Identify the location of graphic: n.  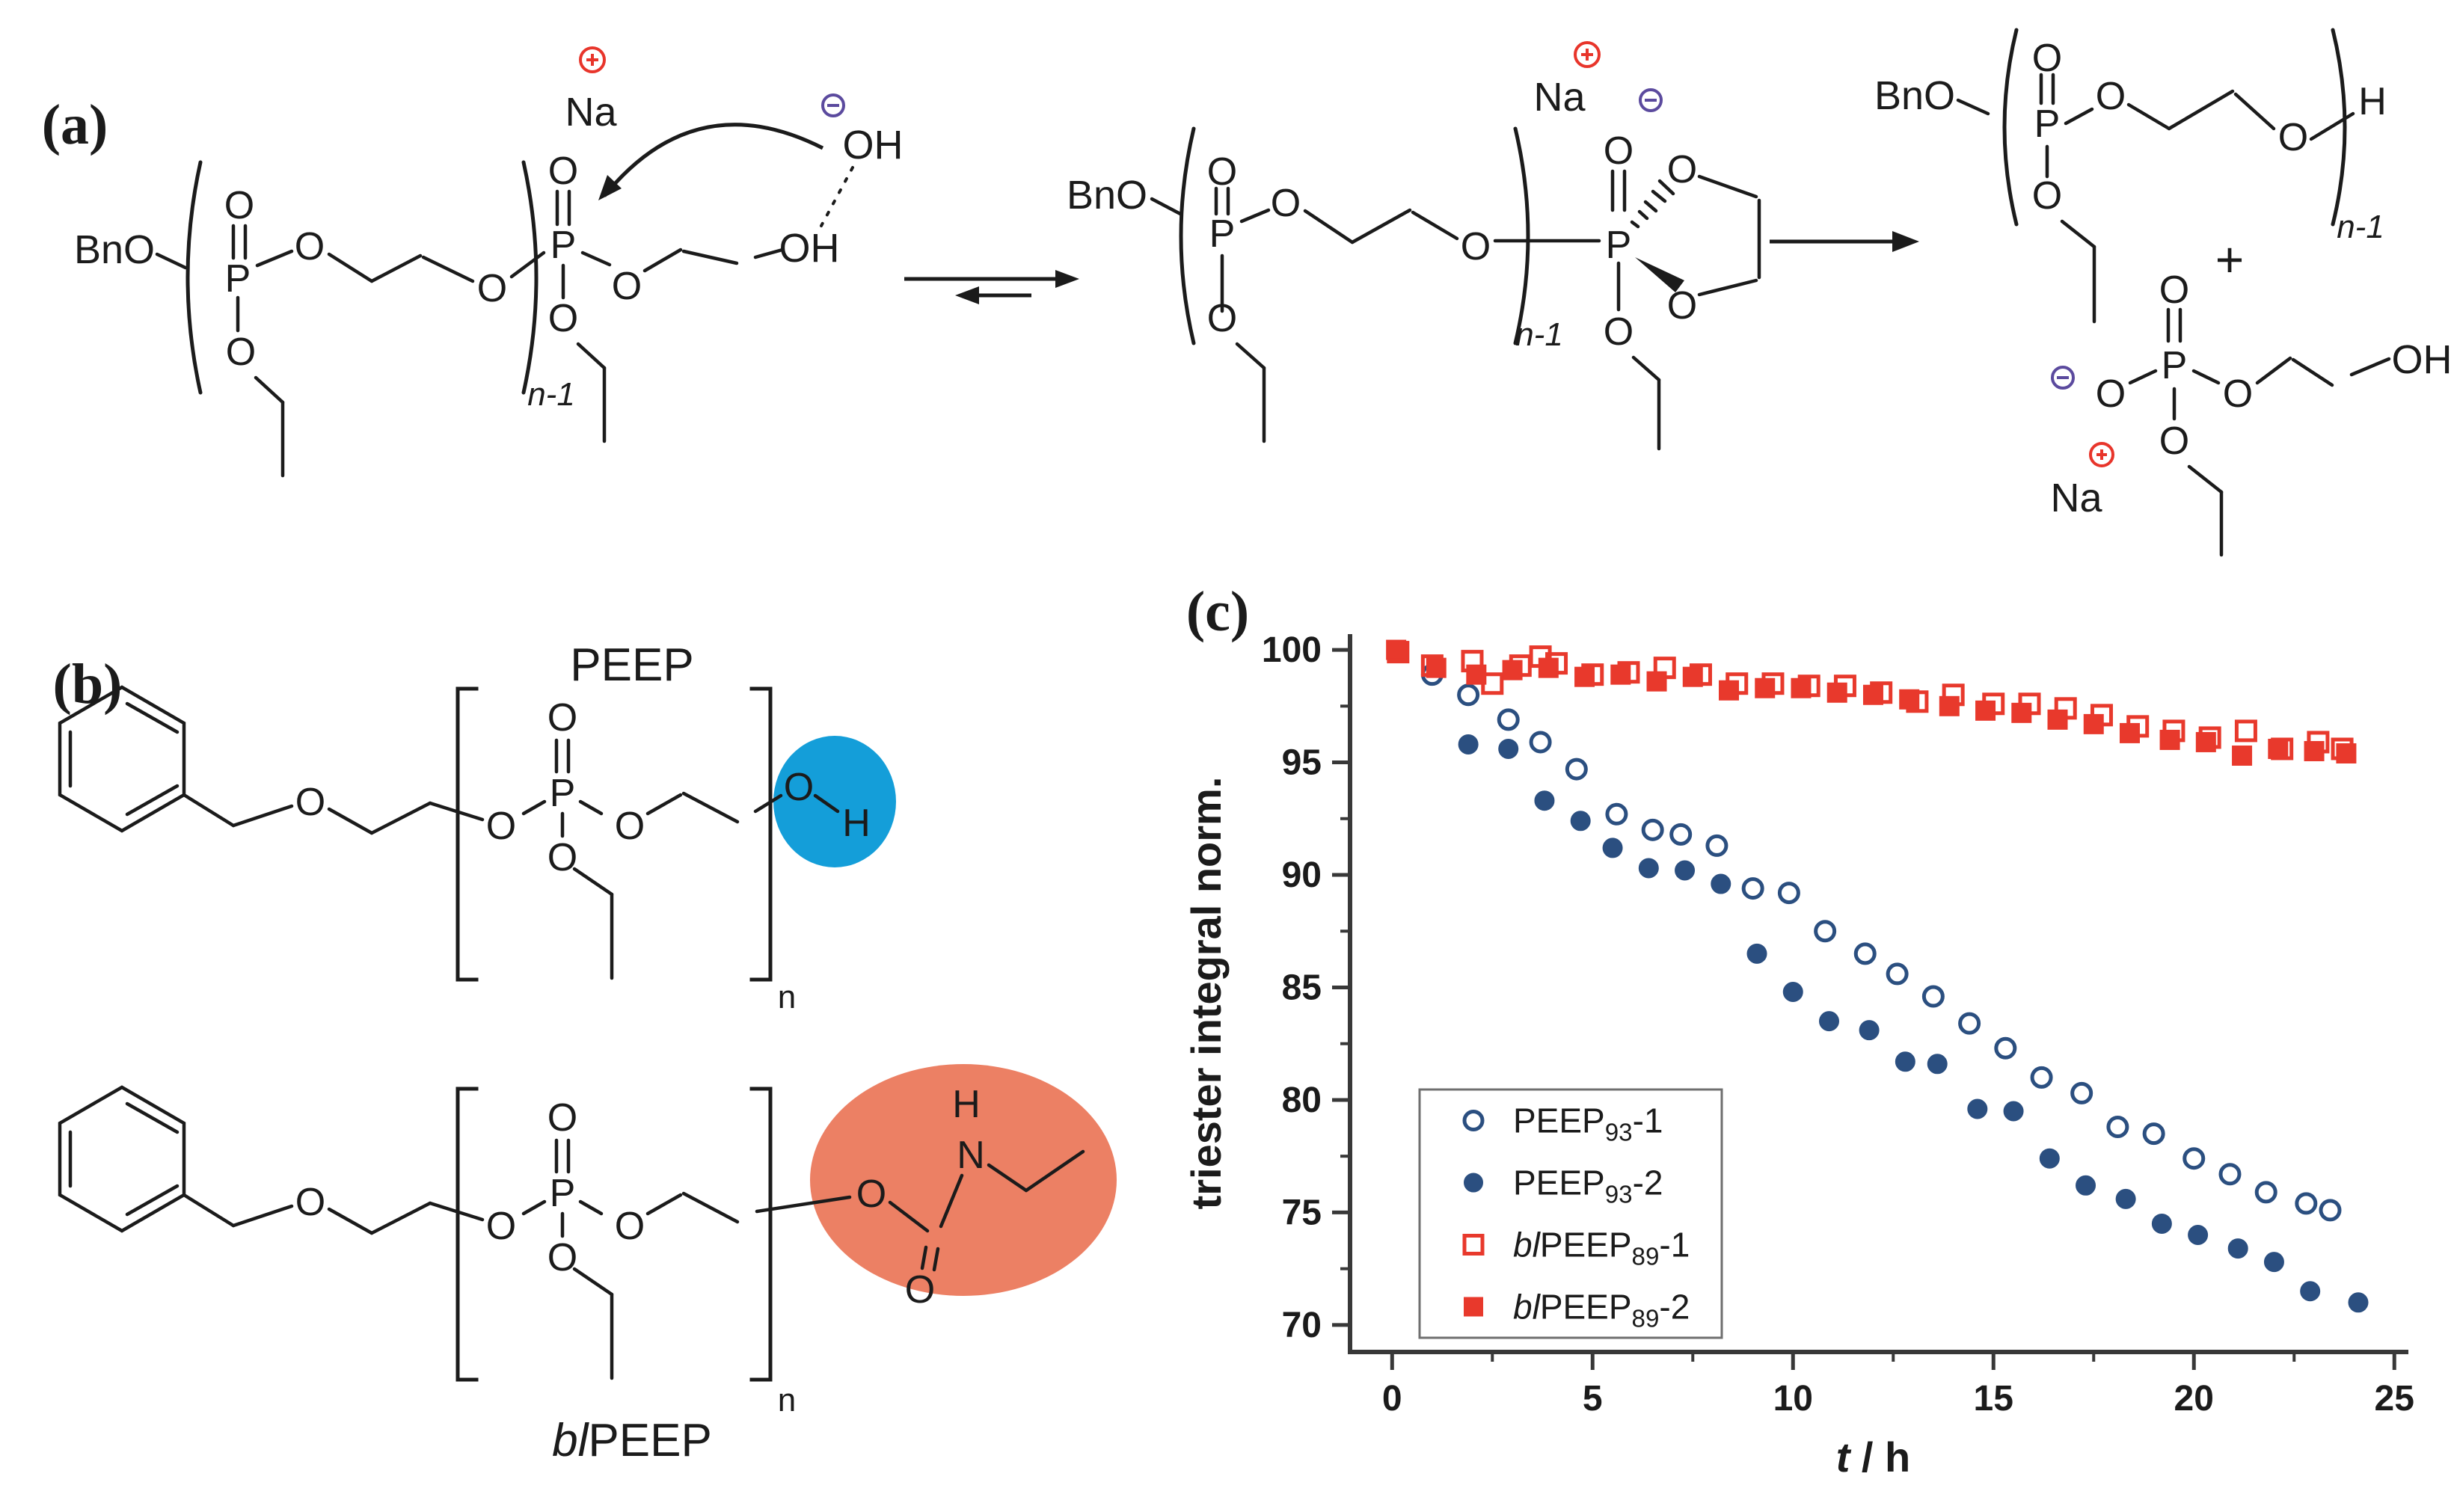
(787, 997).